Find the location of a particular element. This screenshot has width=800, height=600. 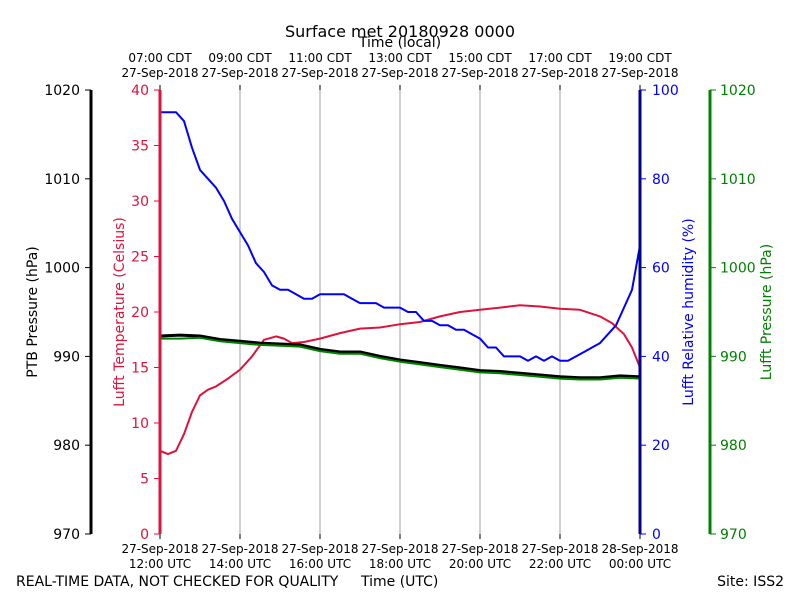

quality-disclaimer: REAL-TIME DATA, NOT CHECKED FOR QUALITY is located at coordinates (177, 582).